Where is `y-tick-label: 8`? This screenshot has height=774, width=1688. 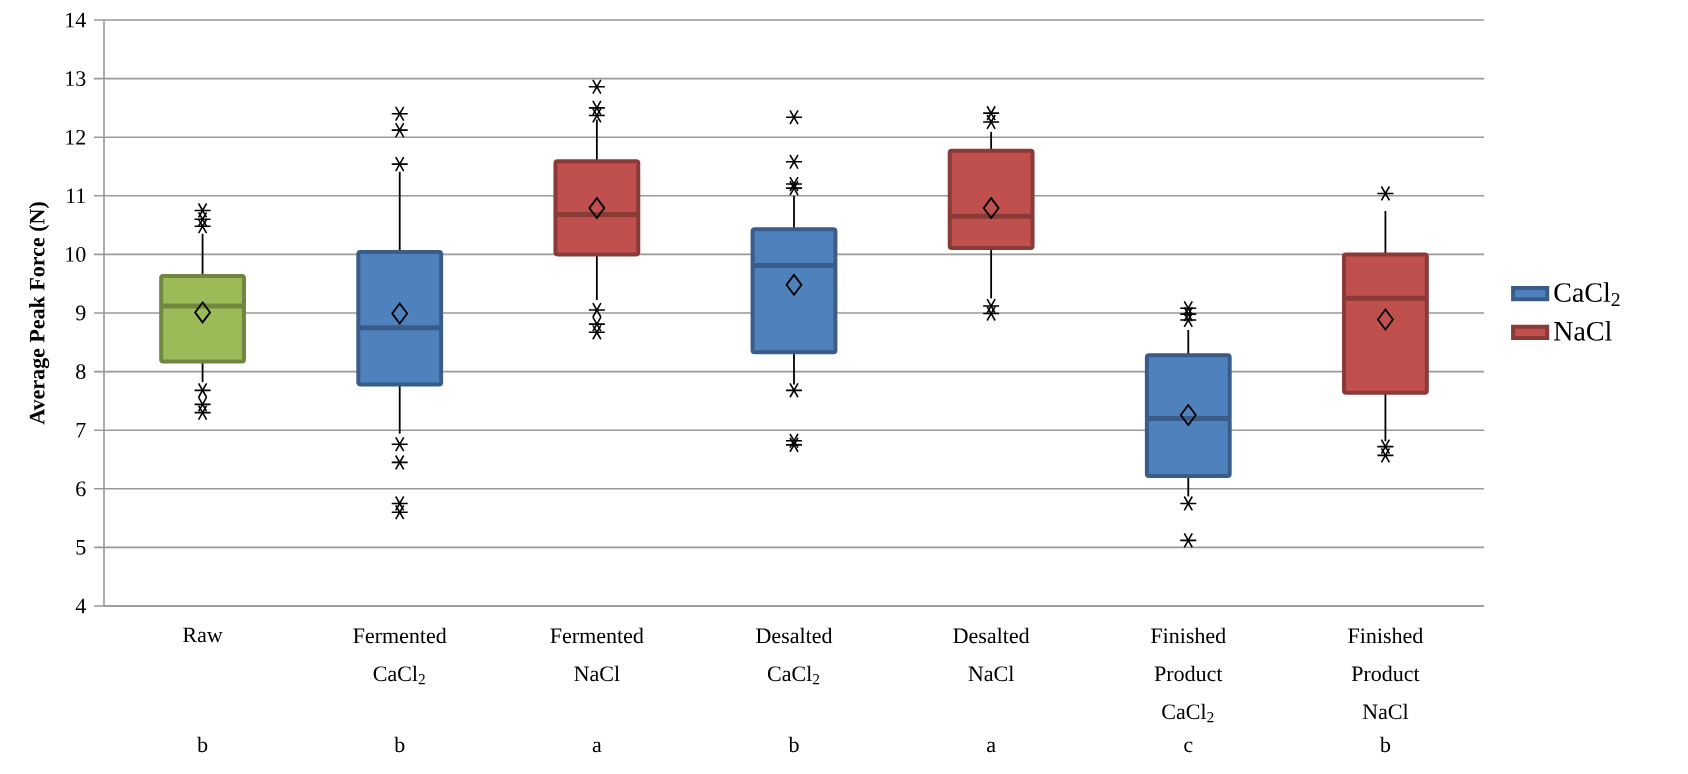 y-tick-label: 8 is located at coordinates (81, 372).